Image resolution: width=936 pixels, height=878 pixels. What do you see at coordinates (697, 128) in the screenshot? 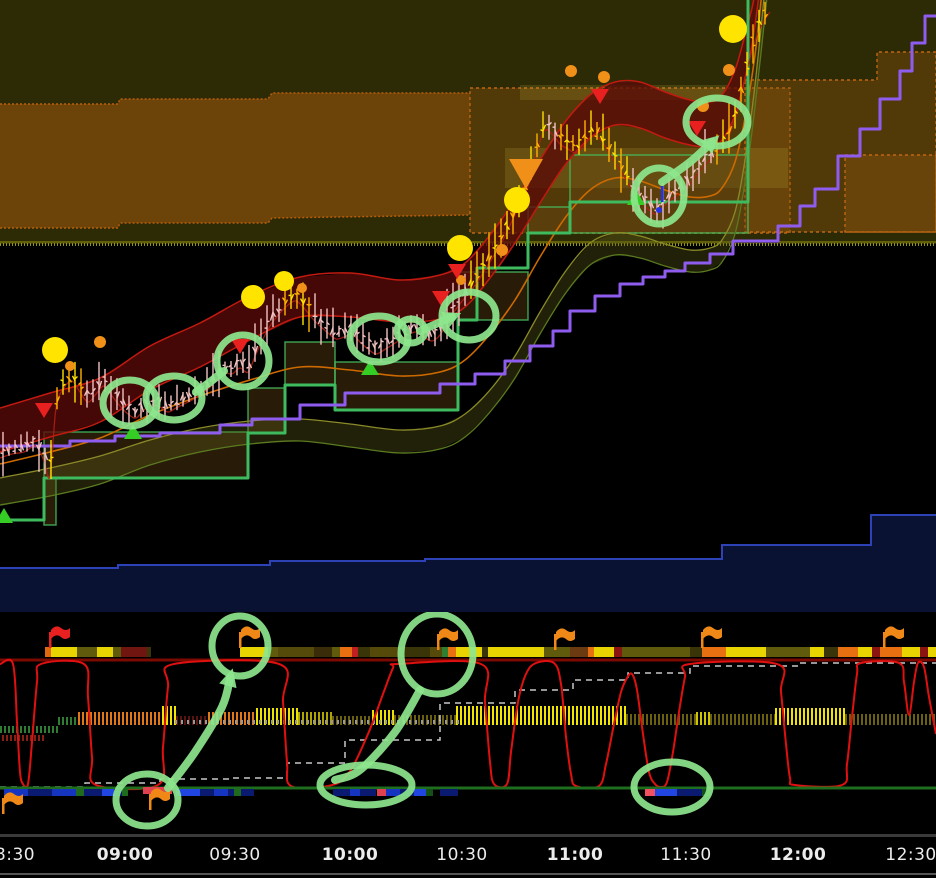
I see `sell-triangle-icon` at bounding box center [697, 128].